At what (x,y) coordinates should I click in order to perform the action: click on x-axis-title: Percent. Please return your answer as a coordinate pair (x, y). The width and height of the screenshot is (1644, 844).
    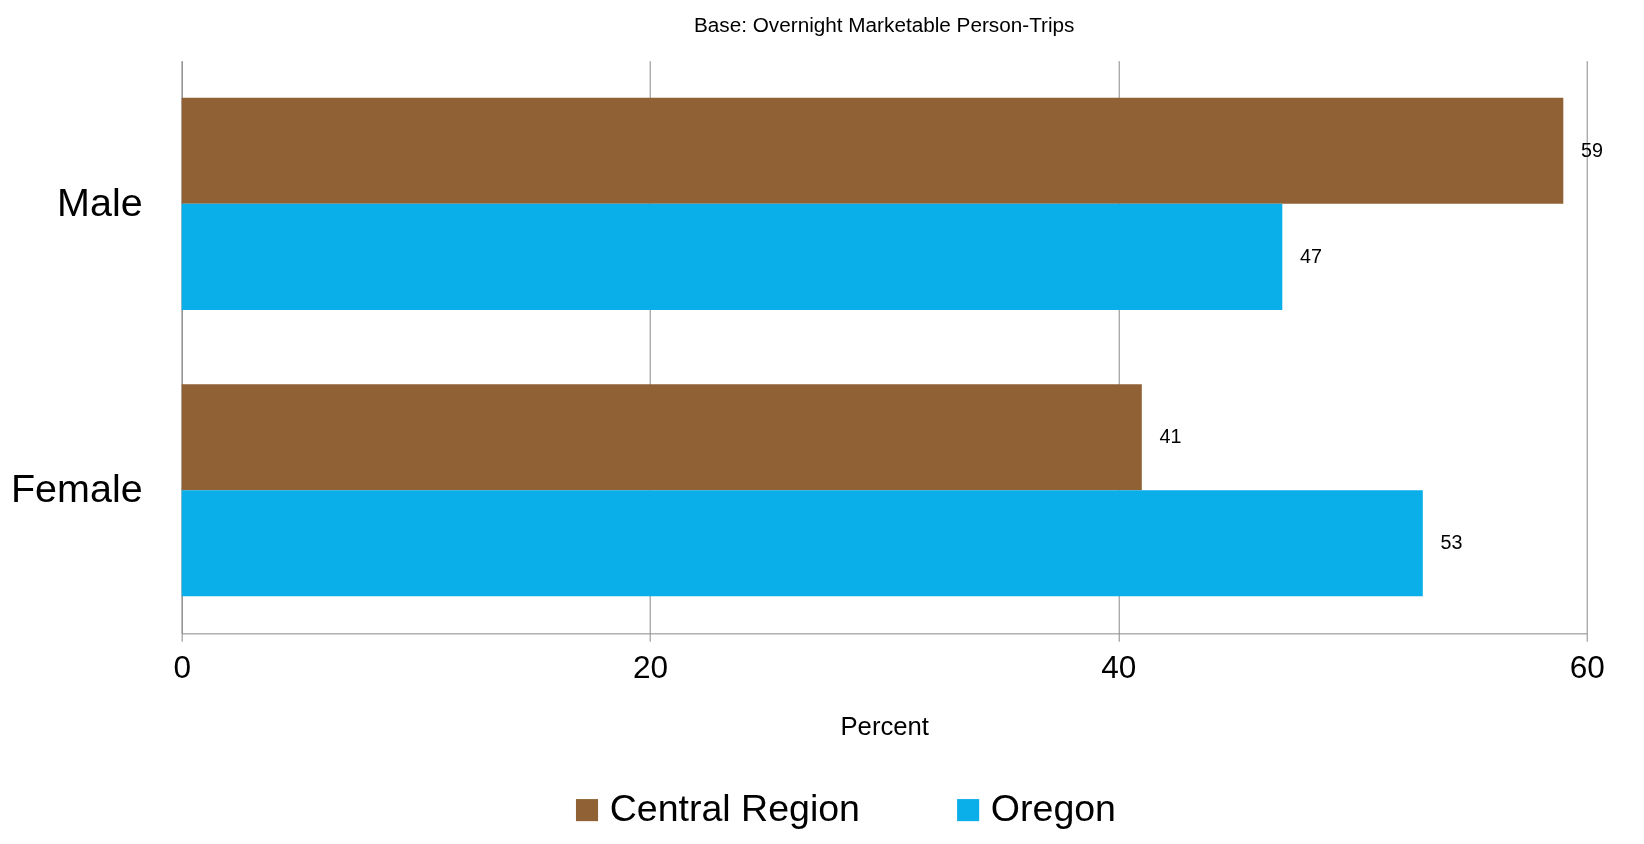
    Looking at the image, I should click on (884, 725).